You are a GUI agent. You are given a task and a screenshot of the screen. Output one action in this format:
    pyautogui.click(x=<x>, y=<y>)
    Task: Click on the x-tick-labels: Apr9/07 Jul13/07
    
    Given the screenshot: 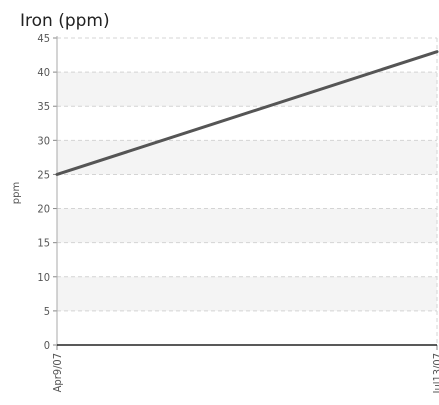 What is the action you would take?
    pyautogui.click(x=245, y=373)
    